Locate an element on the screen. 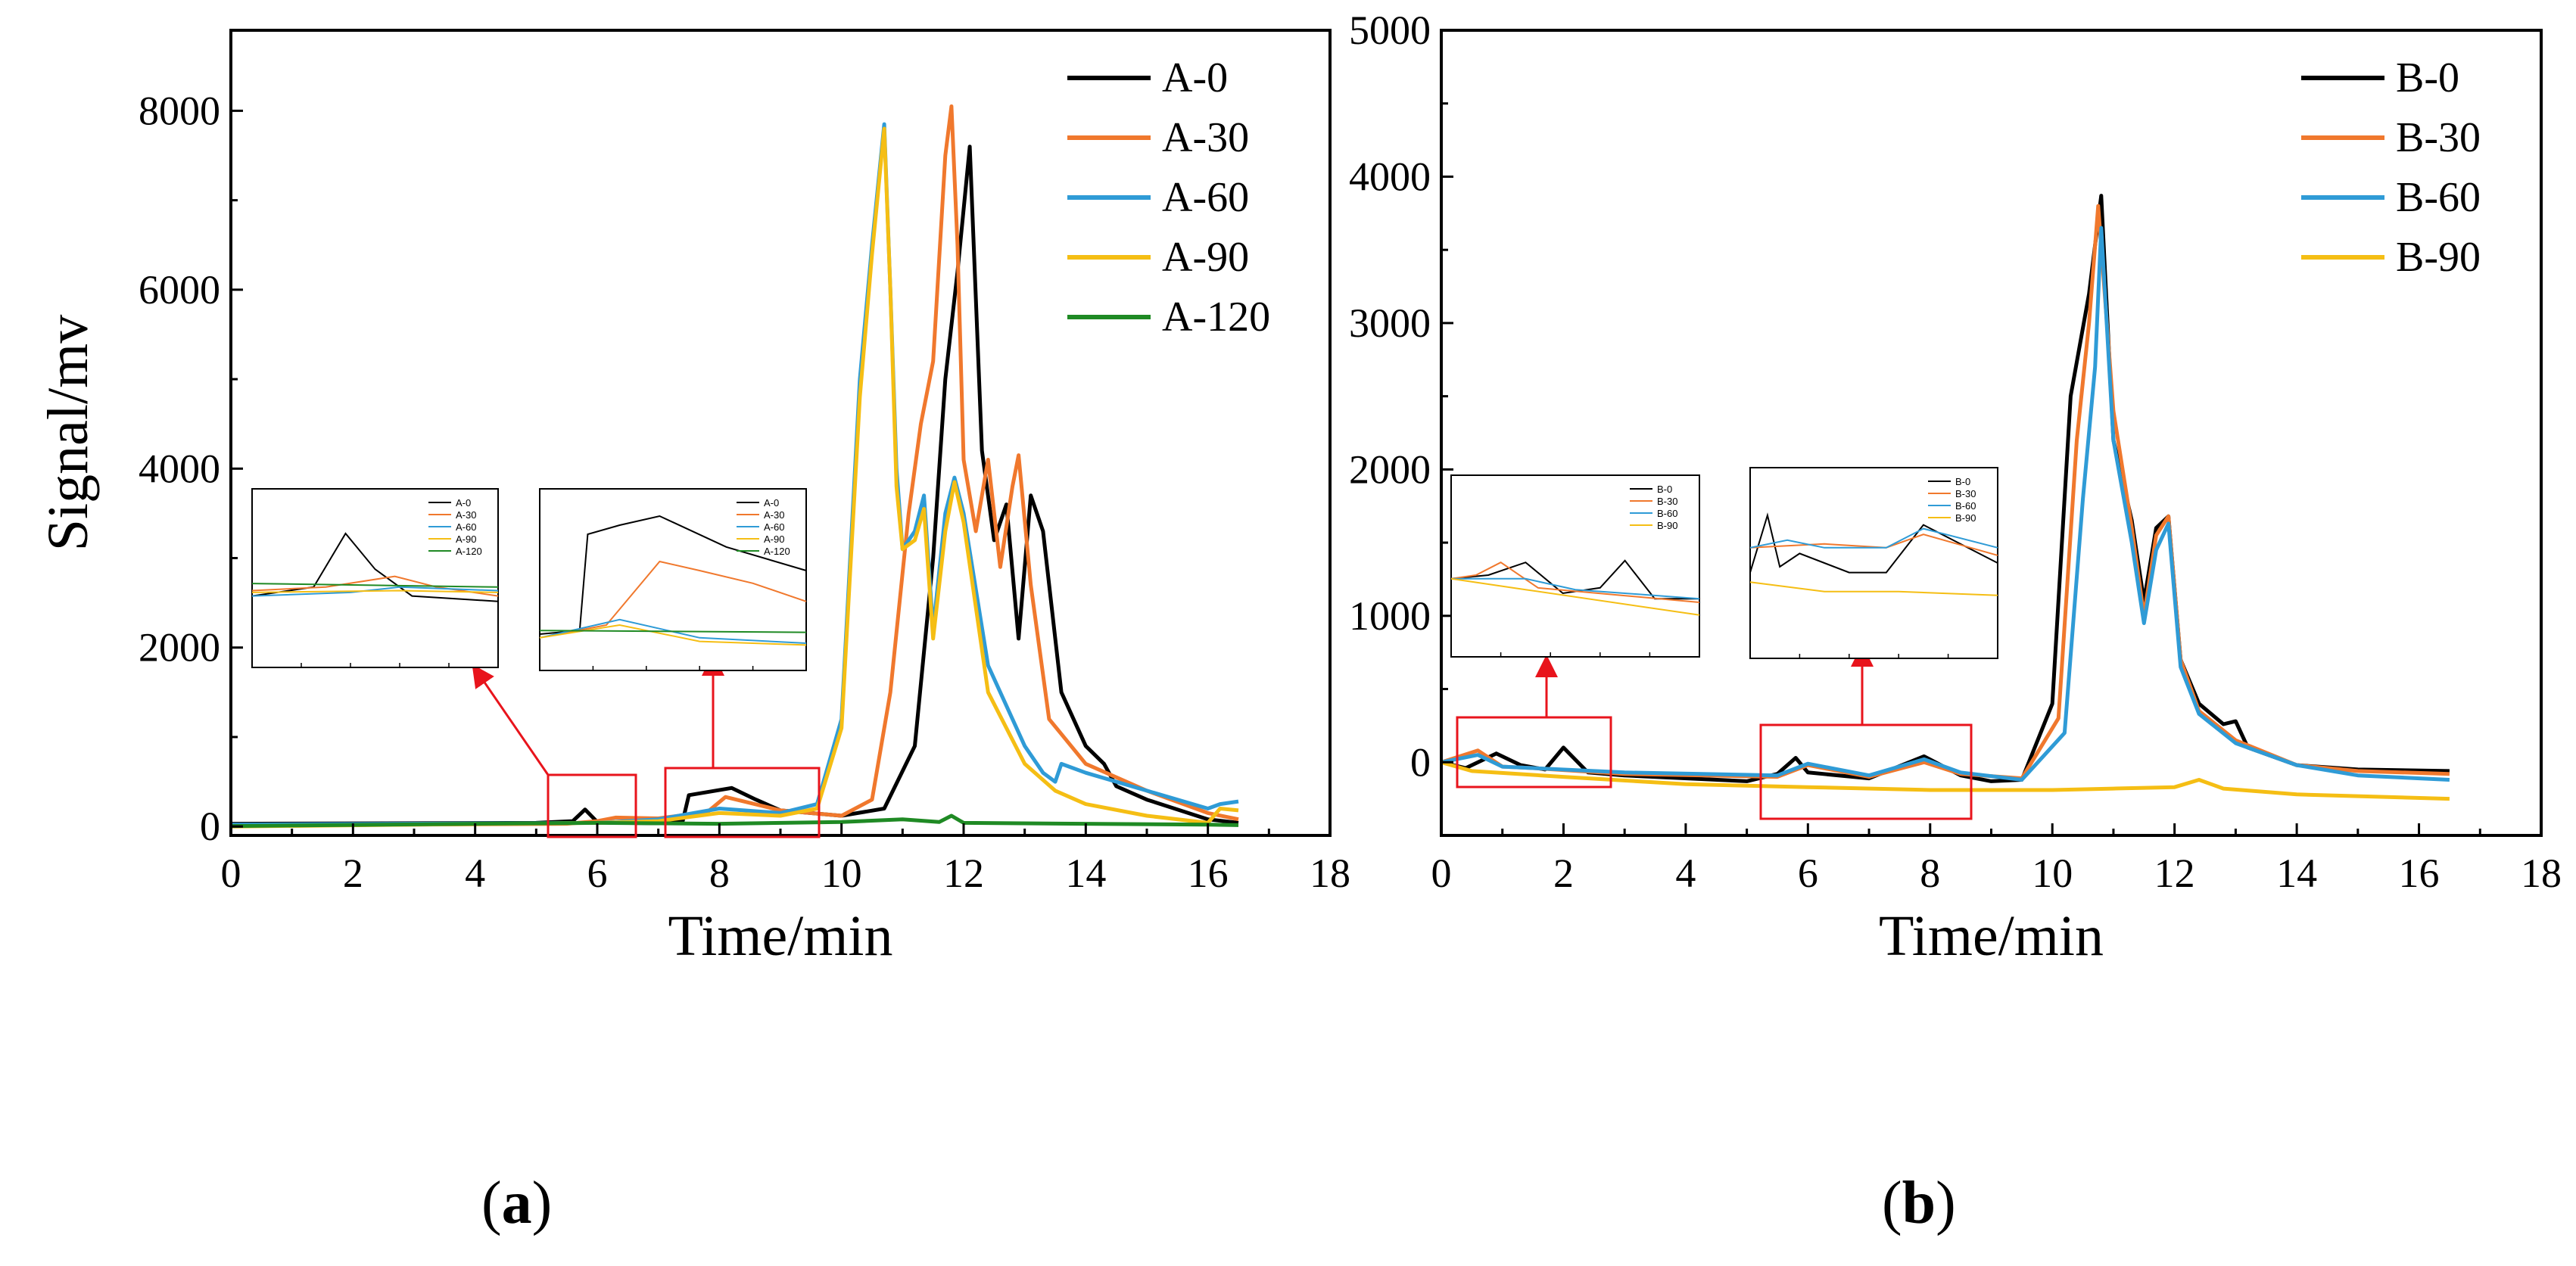 This screenshot has height=1266, width=2576. legend-label-a-0: A-0 is located at coordinates (1195, 77).